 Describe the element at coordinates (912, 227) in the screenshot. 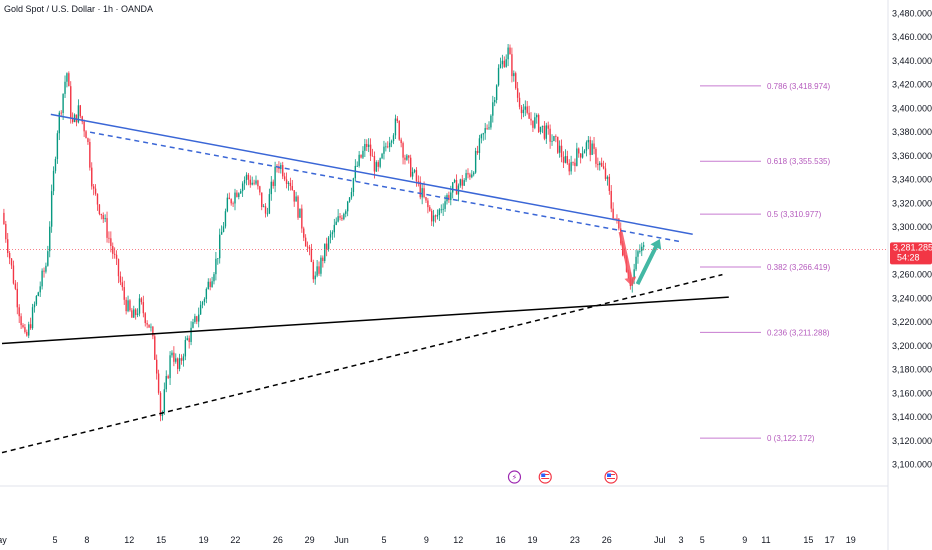

I see `price-tick-label: 3,300.000` at that location.